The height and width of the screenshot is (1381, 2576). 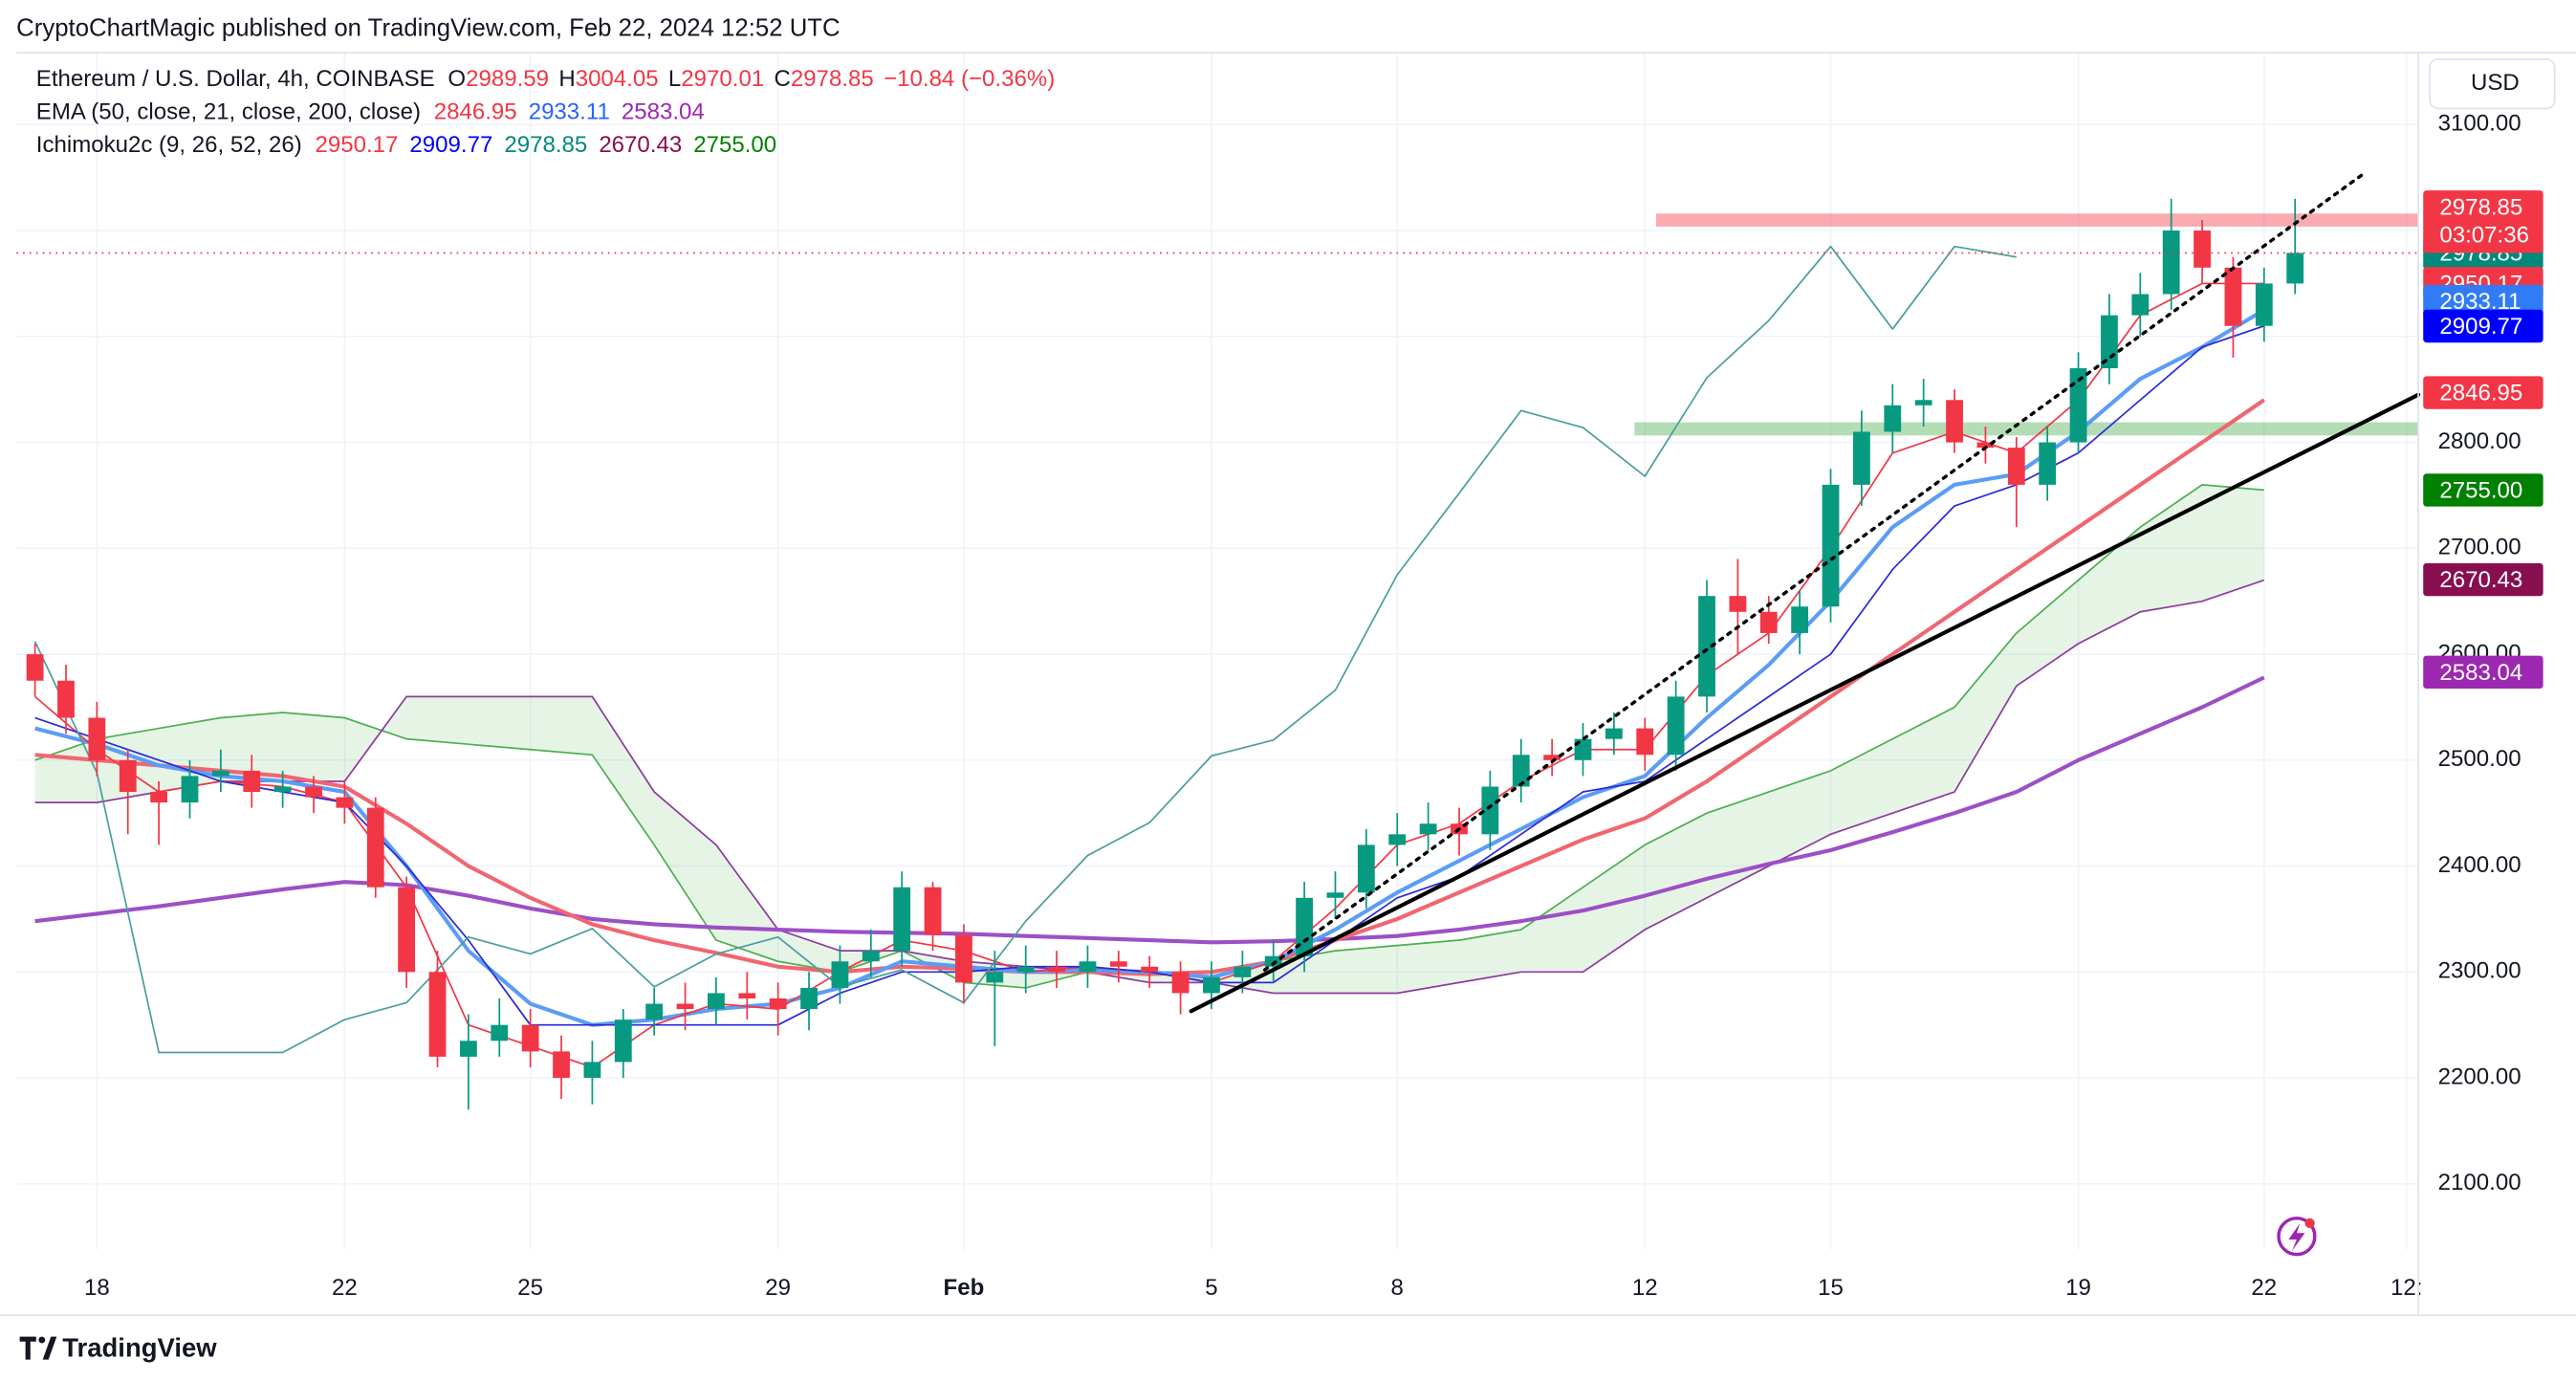 I want to click on x-tick-label: 12:, so click(x=2406, y=1288).